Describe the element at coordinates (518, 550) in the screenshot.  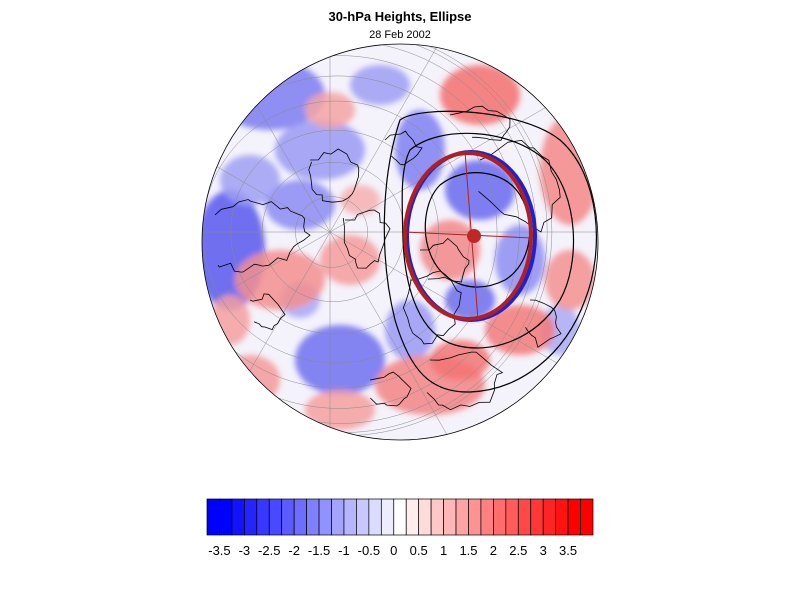
I see `colorbar-tick-label: 2.5` at that location.